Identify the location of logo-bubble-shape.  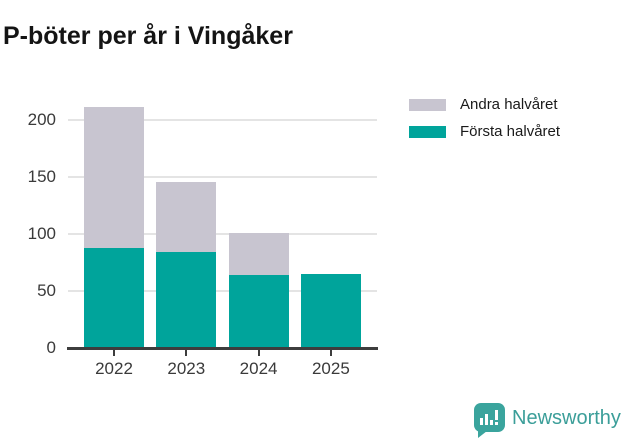
(489, 417).